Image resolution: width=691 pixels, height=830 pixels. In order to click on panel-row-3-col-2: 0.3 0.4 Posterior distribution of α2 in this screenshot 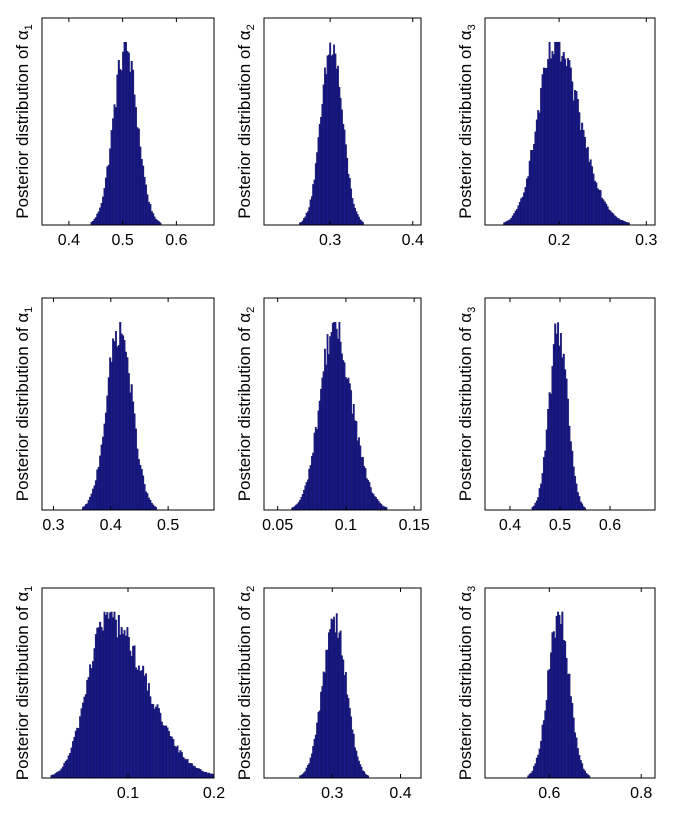, I will do `click(328, 694)`.